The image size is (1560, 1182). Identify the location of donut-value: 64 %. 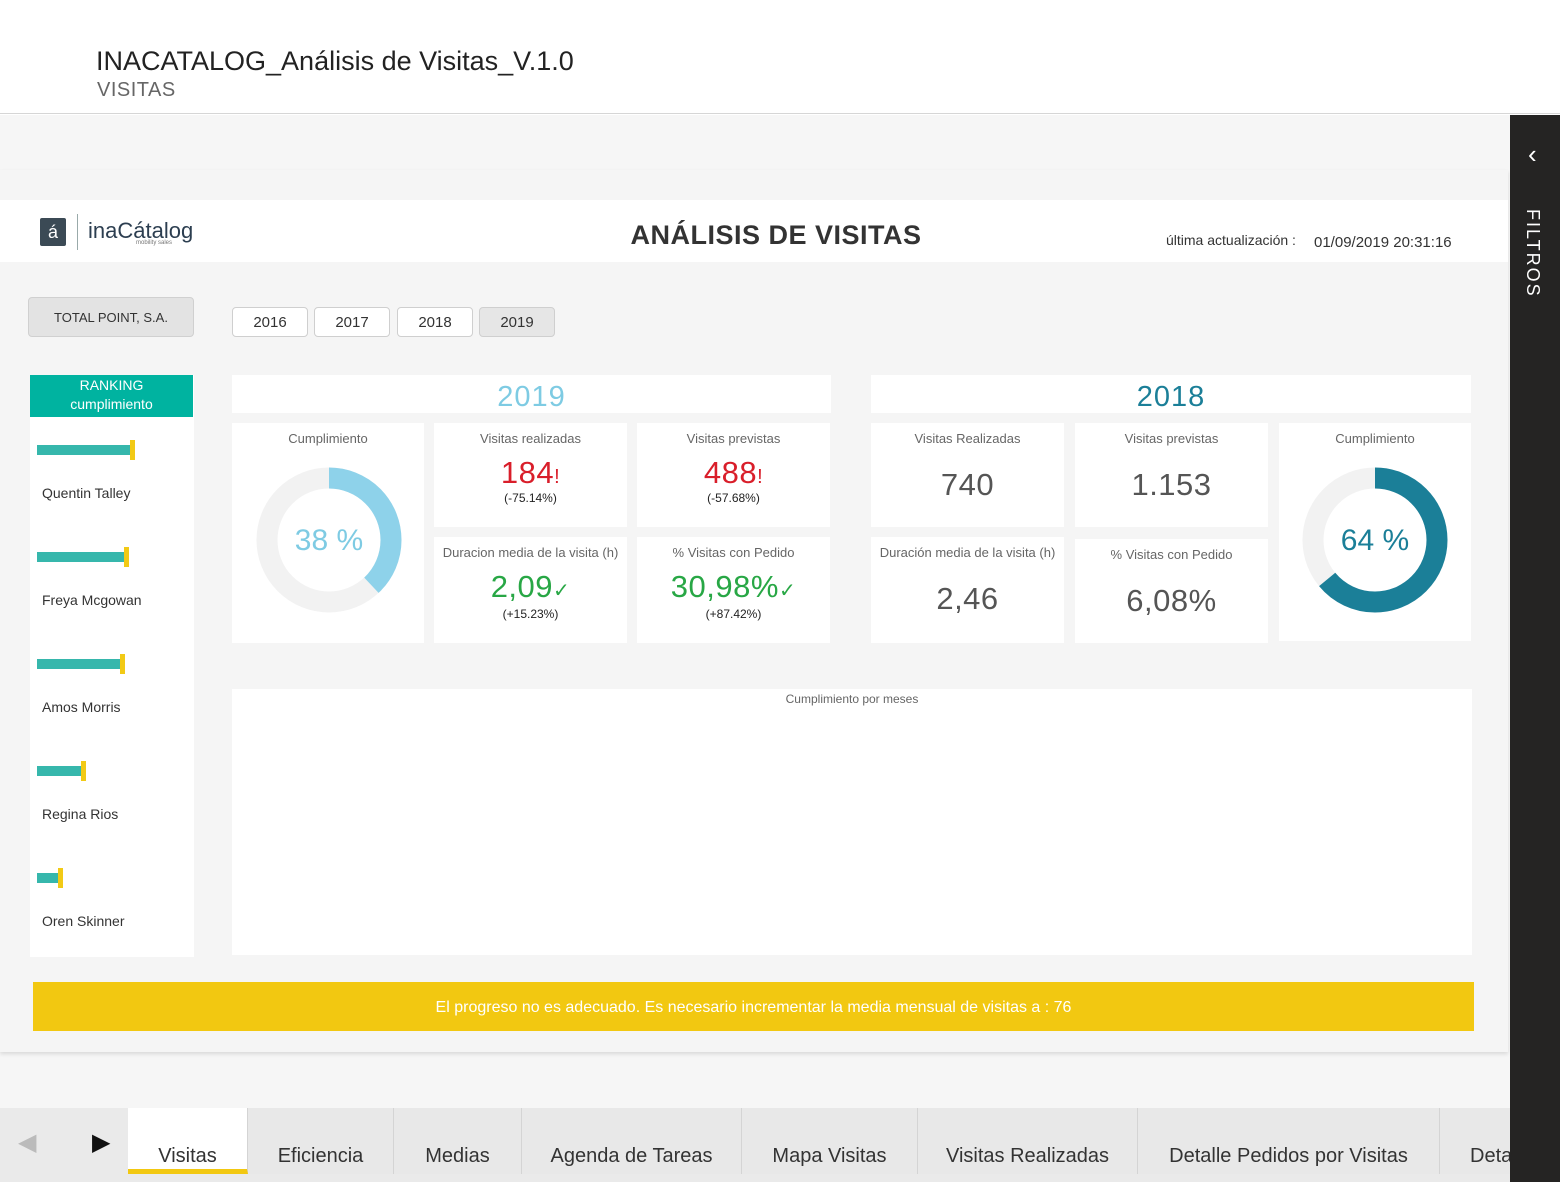
(1375, 540).